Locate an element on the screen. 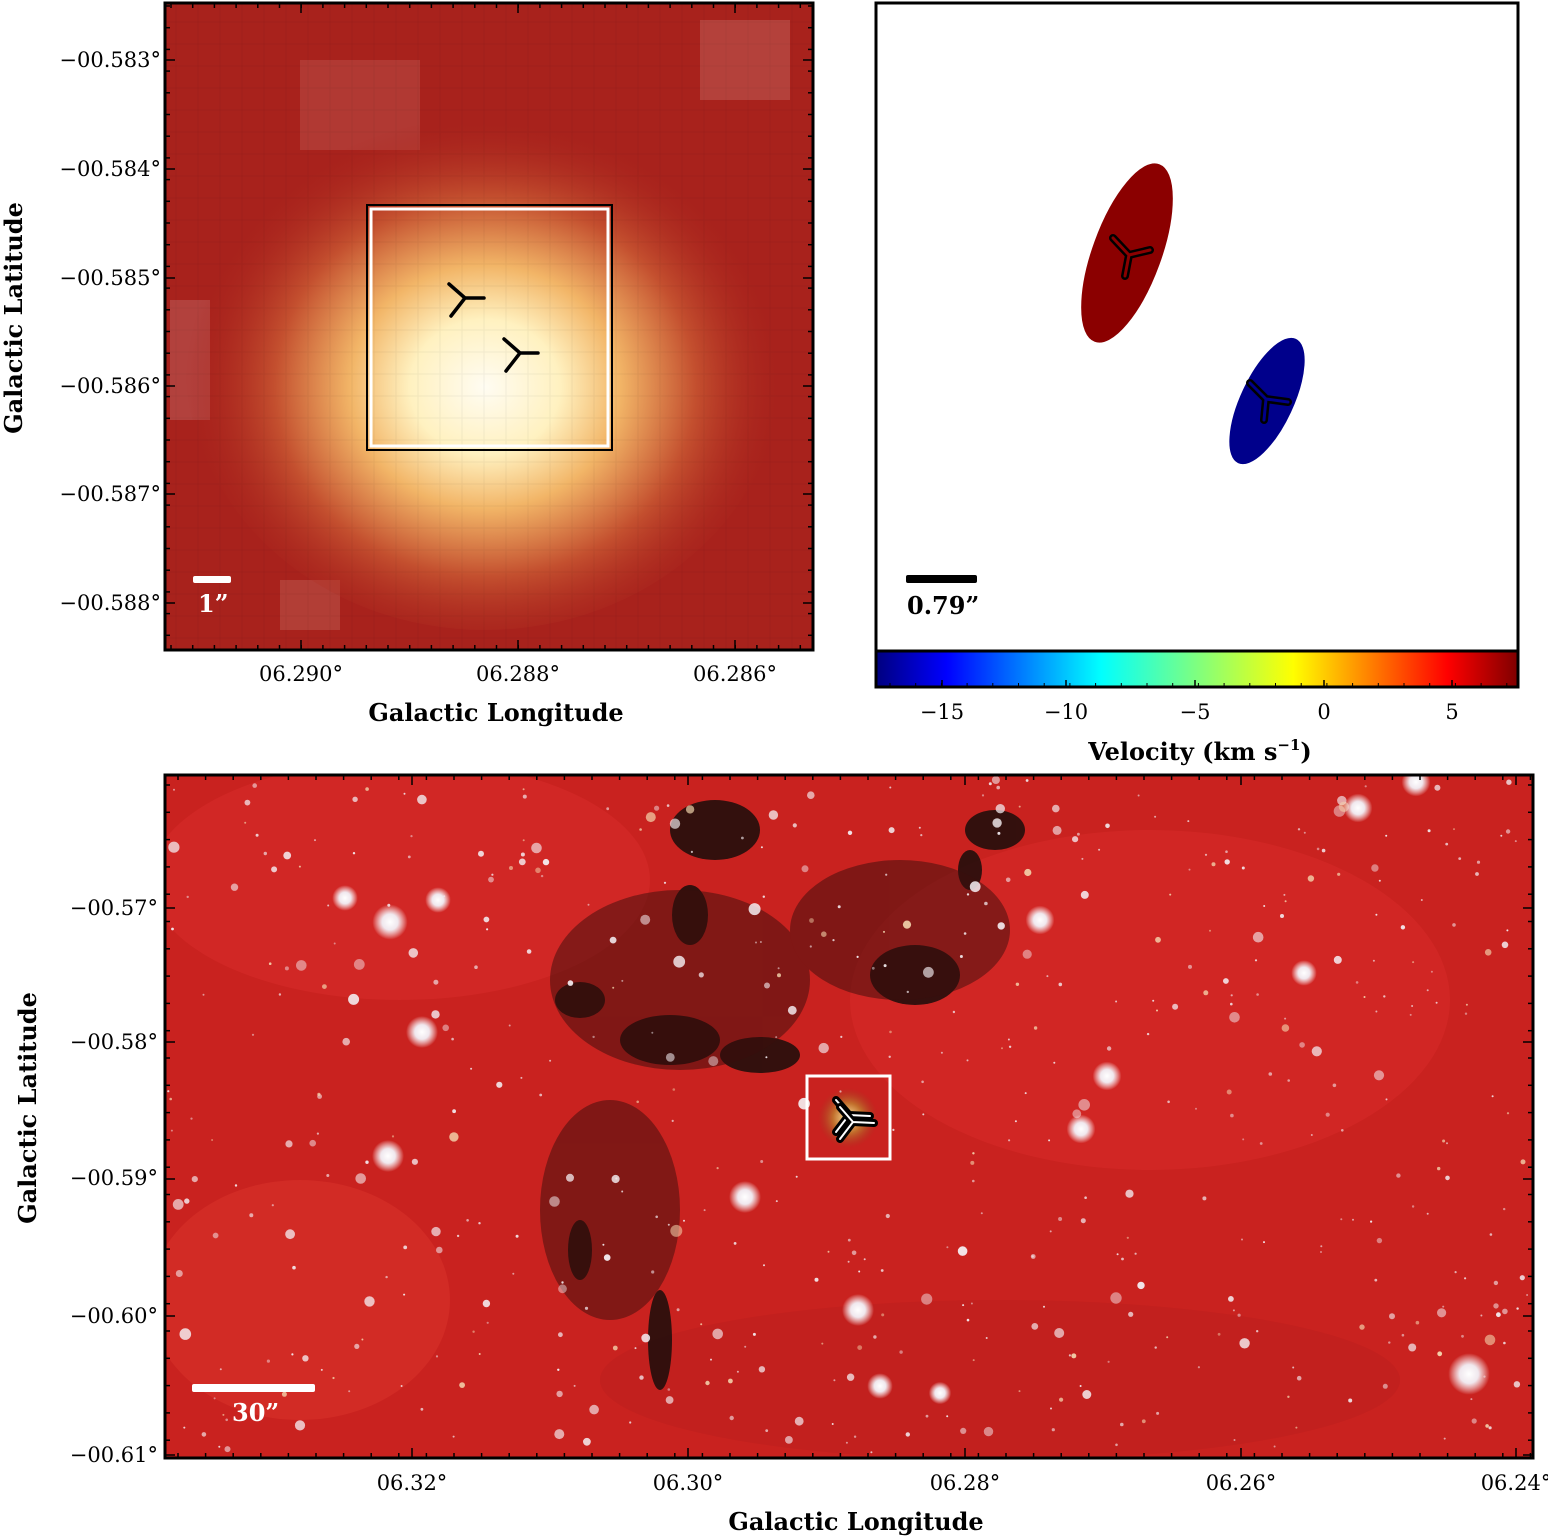 Image resolution: width=1548 pixels, height=1538 pixels. y-tick-label: −00.586° is located at coordinates (110, 386).